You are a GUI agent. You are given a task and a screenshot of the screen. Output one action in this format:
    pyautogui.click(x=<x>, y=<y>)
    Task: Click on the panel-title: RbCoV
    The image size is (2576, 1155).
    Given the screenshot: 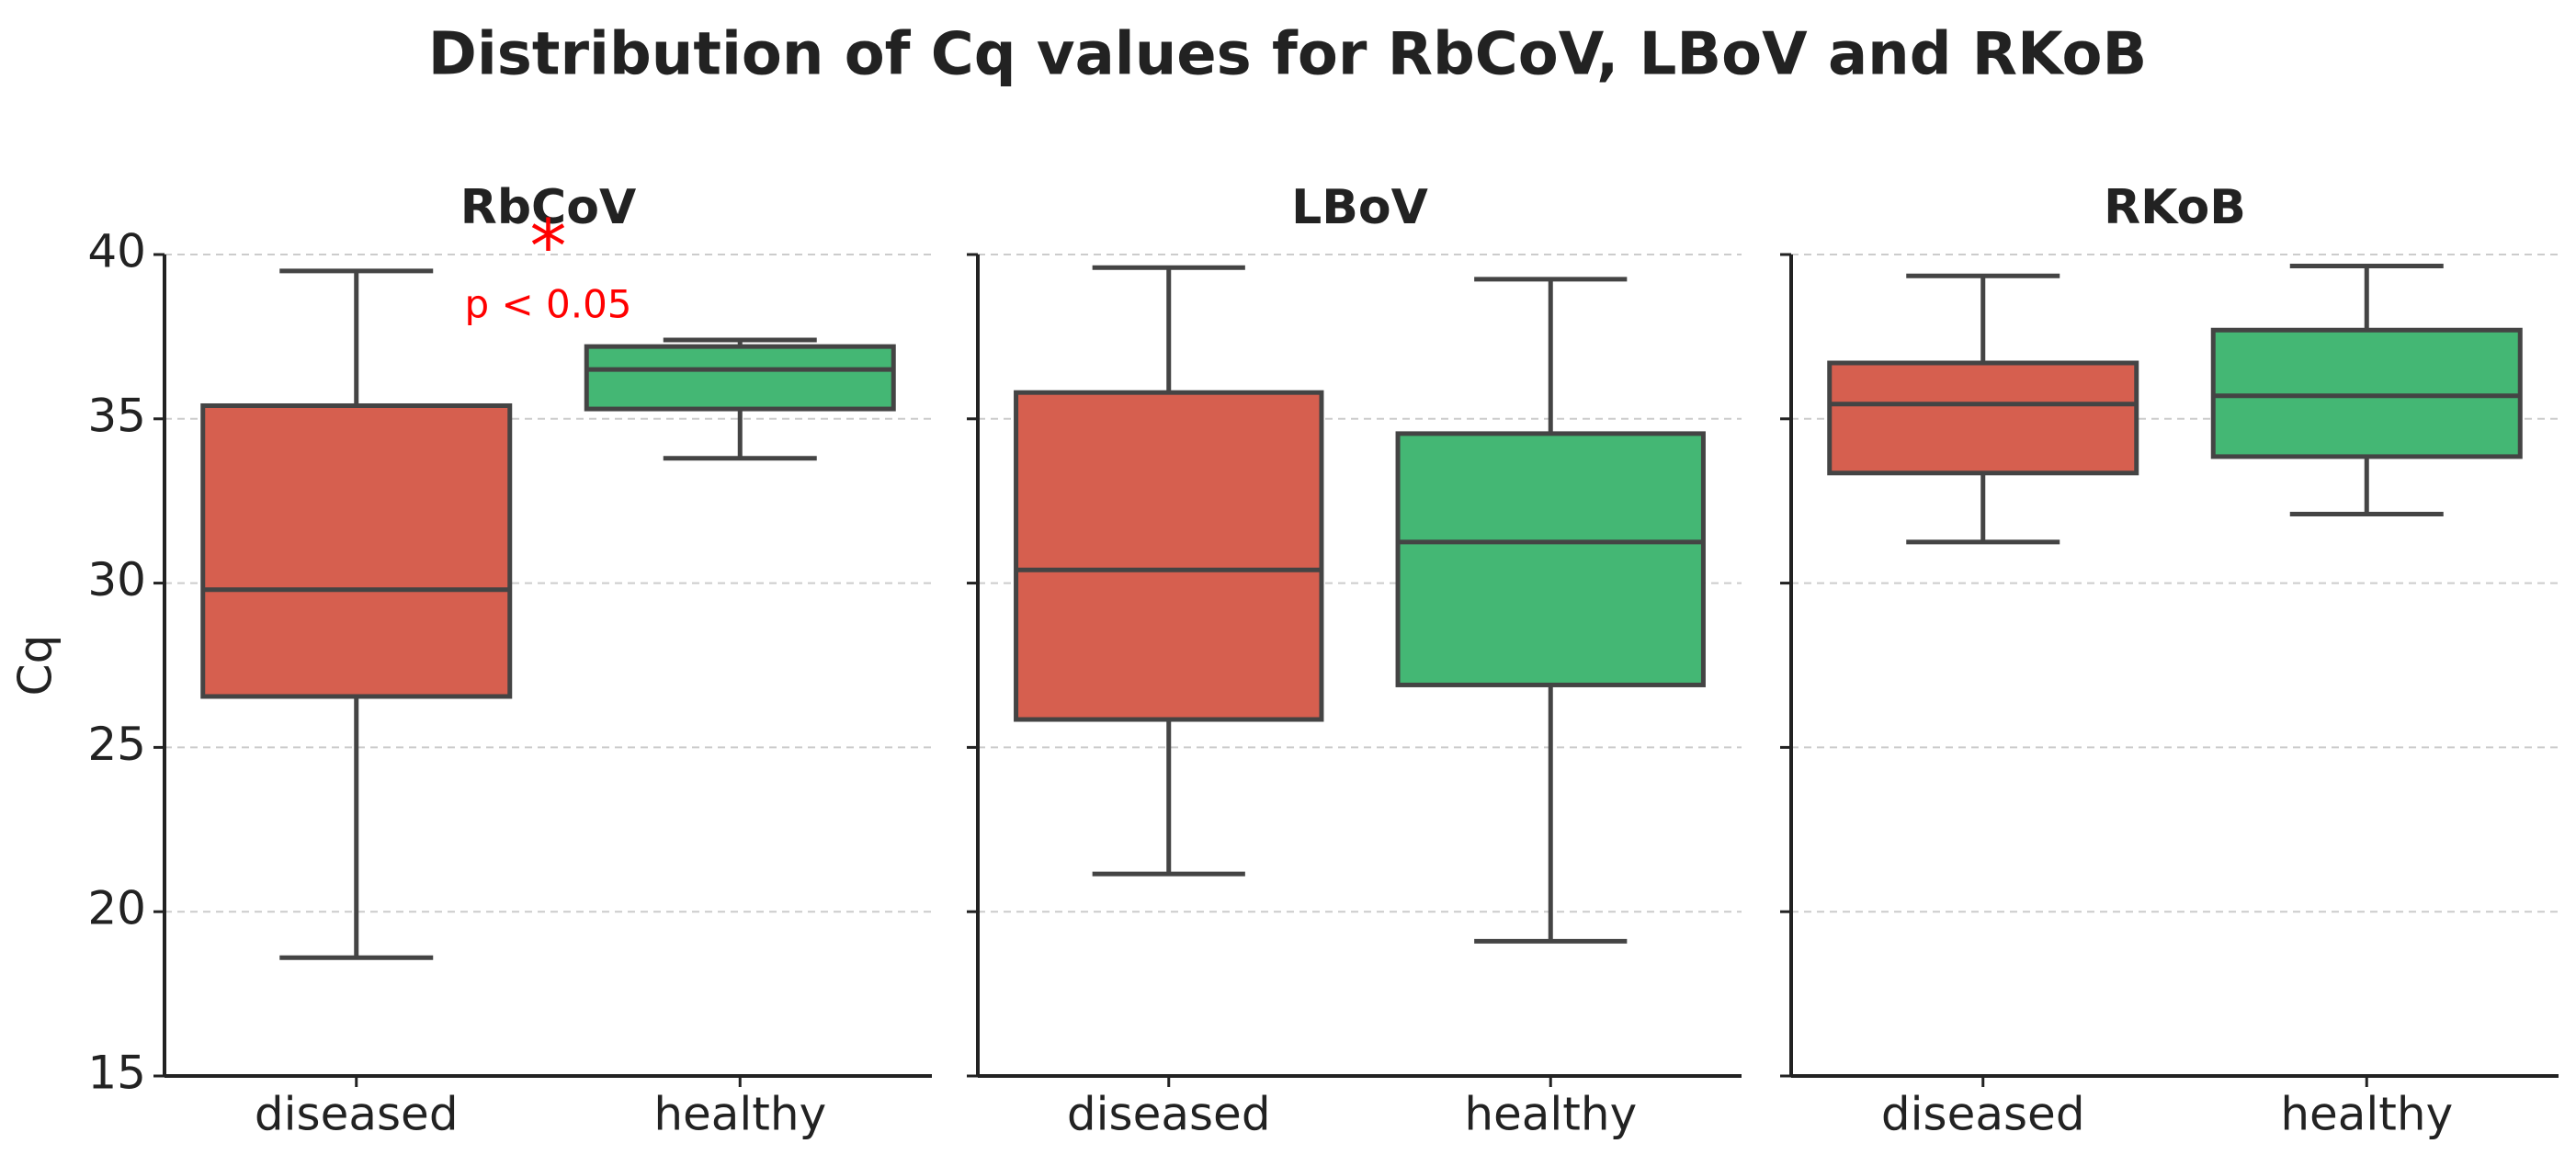 What is the action you would take?
    pyautogui.click(x=548, y=207)
    